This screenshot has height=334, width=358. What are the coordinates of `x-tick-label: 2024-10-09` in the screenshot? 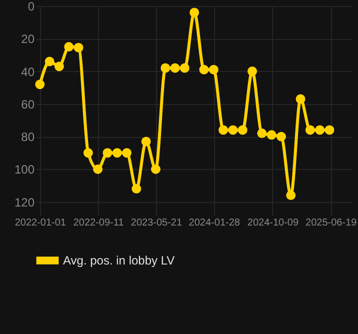 It's located at (273, 223).